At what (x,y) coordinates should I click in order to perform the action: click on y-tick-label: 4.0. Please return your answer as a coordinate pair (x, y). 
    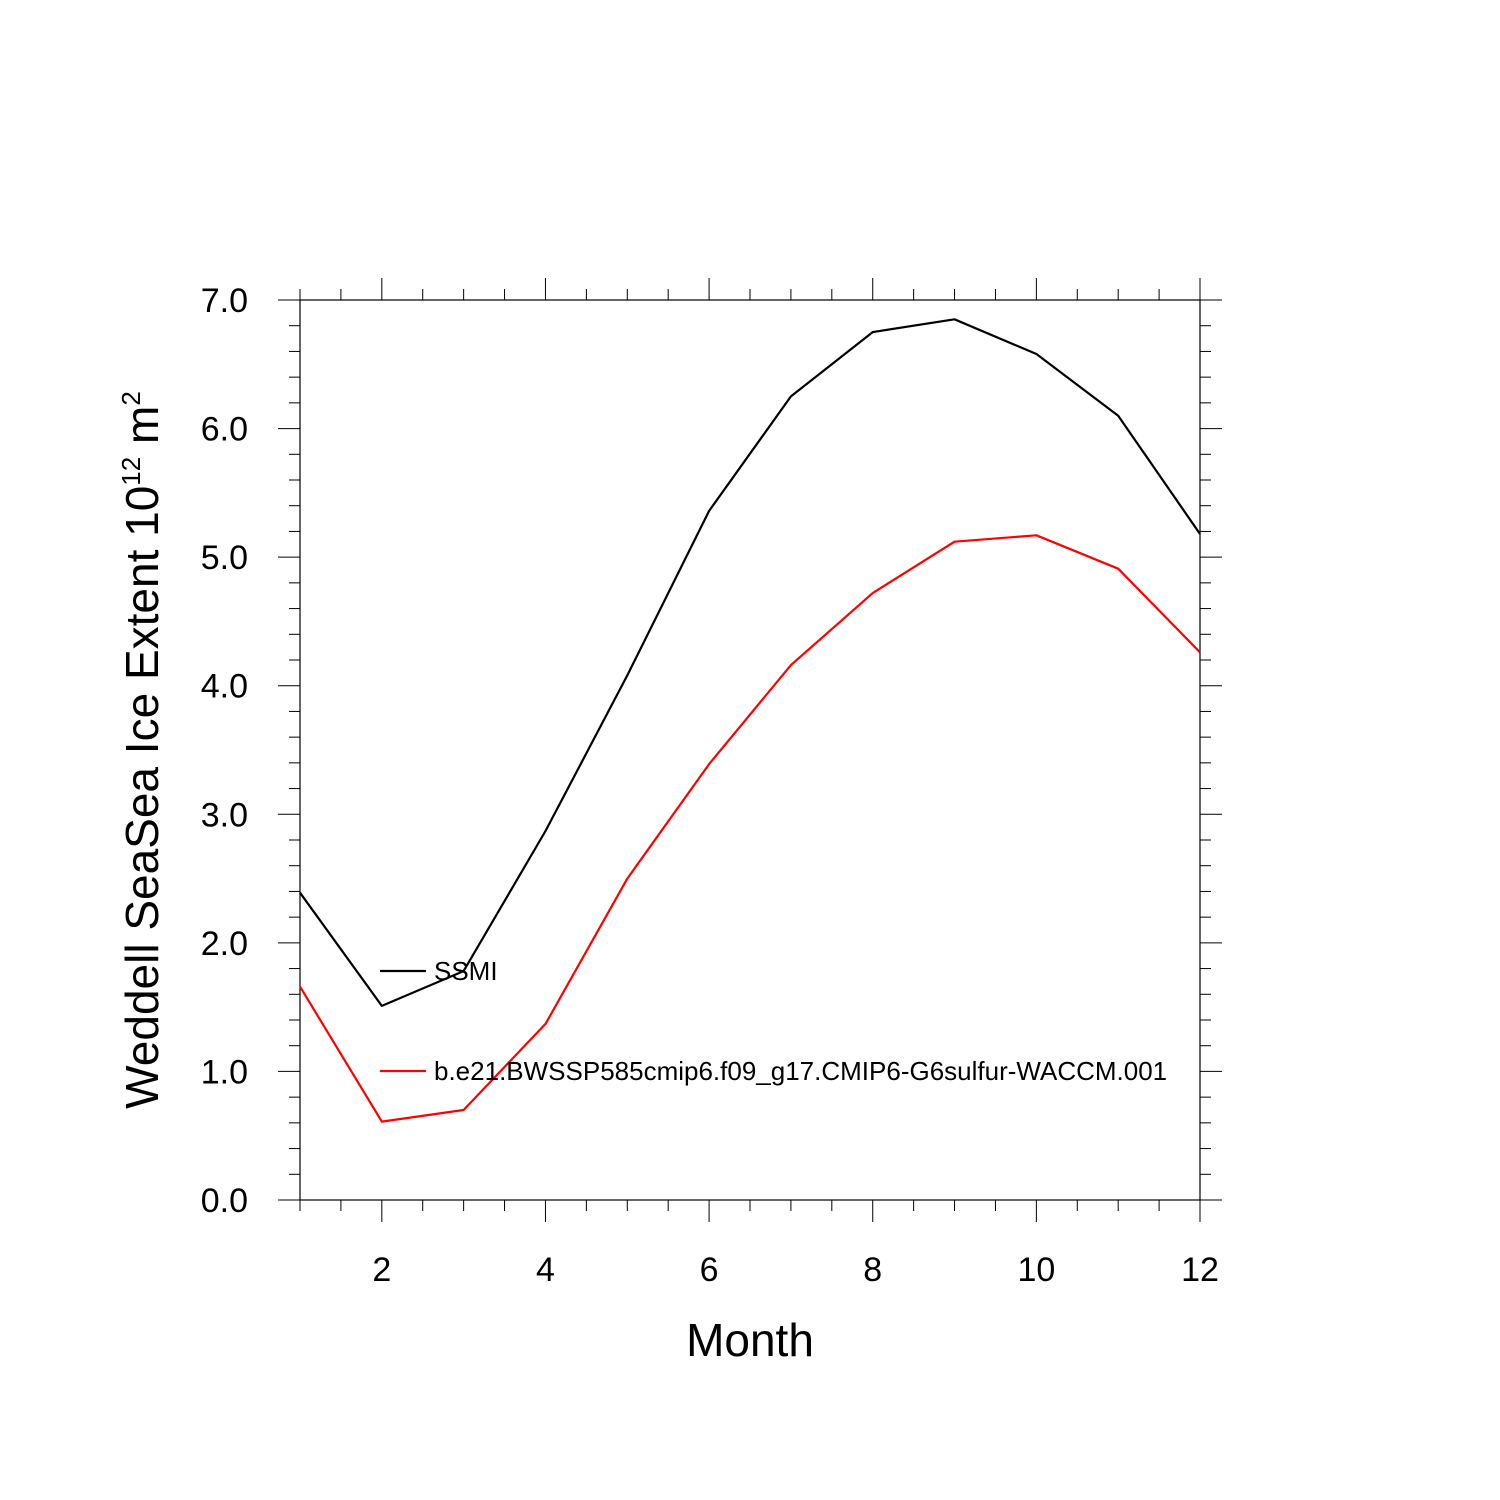
    Looking at the image, I should click on (224, 687).